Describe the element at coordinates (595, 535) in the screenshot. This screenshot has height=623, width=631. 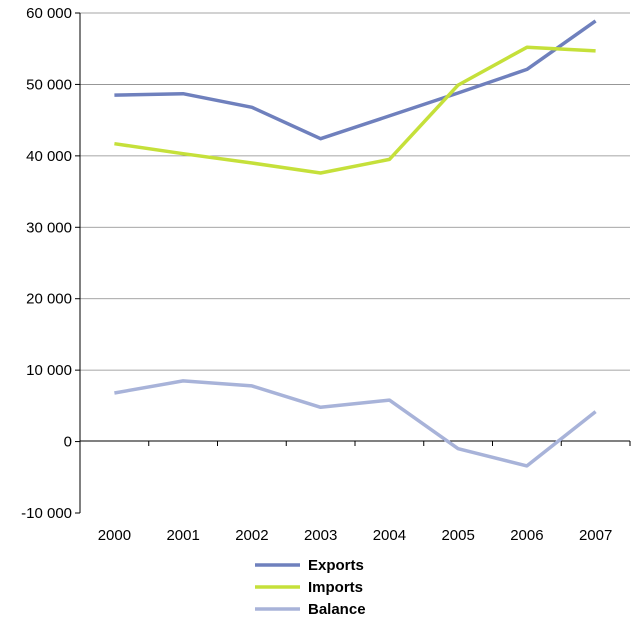
I see `x-tick-label-2007: 2007` at that location.